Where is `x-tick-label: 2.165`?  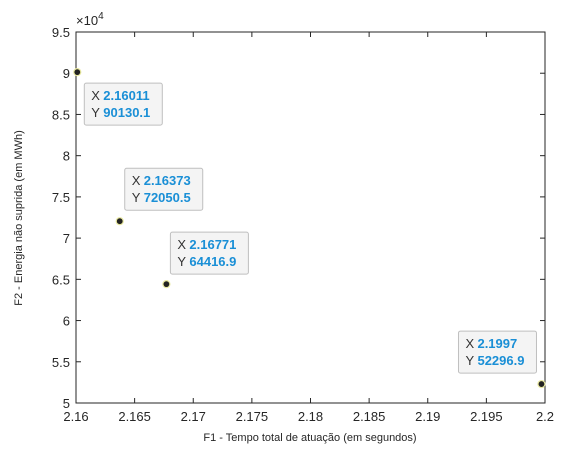 x-tick-label: 2.165 is located at coordinates (134, 416).